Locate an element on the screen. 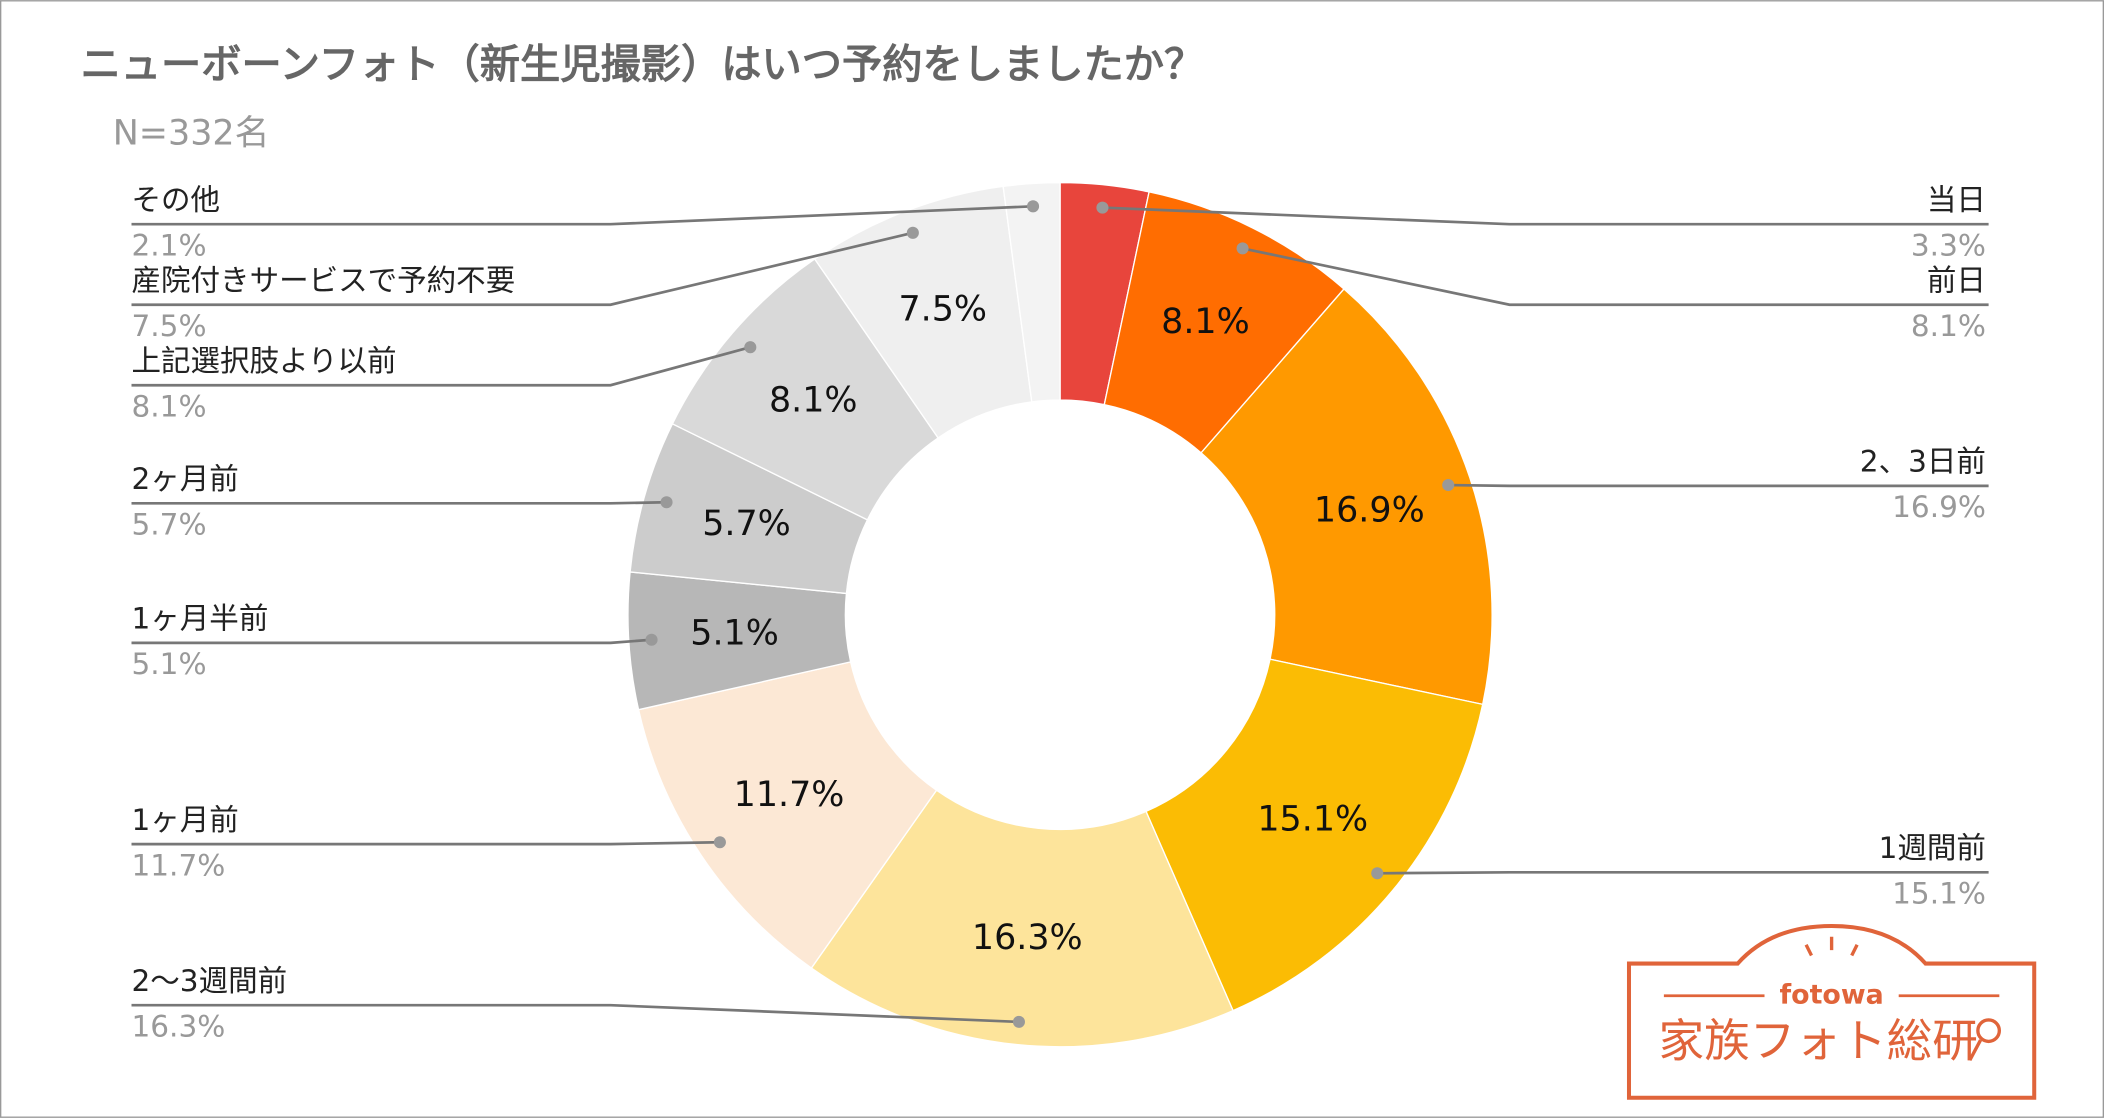 The image size is (2104, 1118). chart-title: ニューボーンフォト（新生児撮影）はいつ予約をしましたか？ is located at coordinates (643, 65).